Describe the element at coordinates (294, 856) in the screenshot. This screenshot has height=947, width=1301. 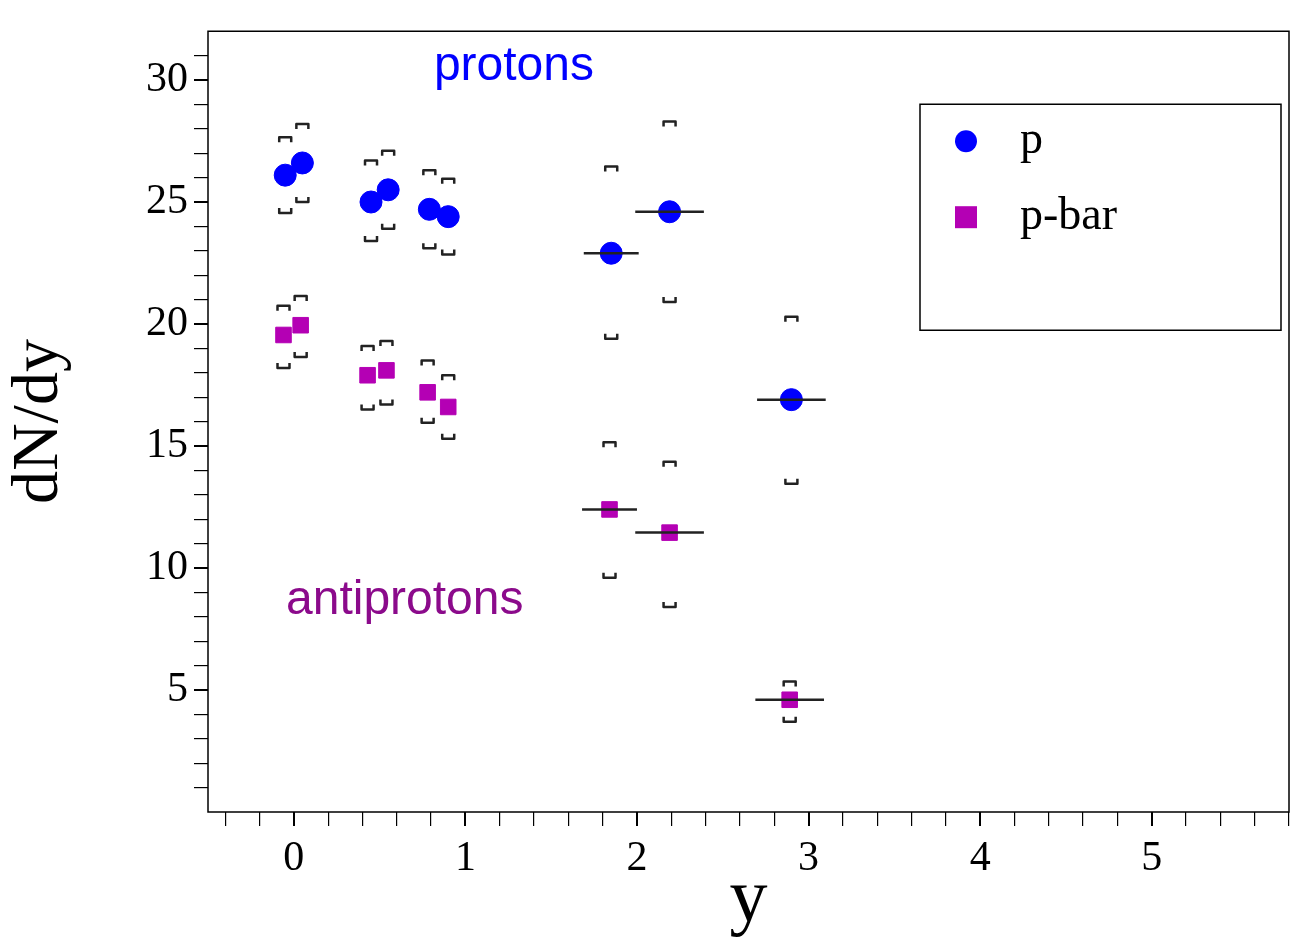
I see `x-tick-label: 0` at that location.